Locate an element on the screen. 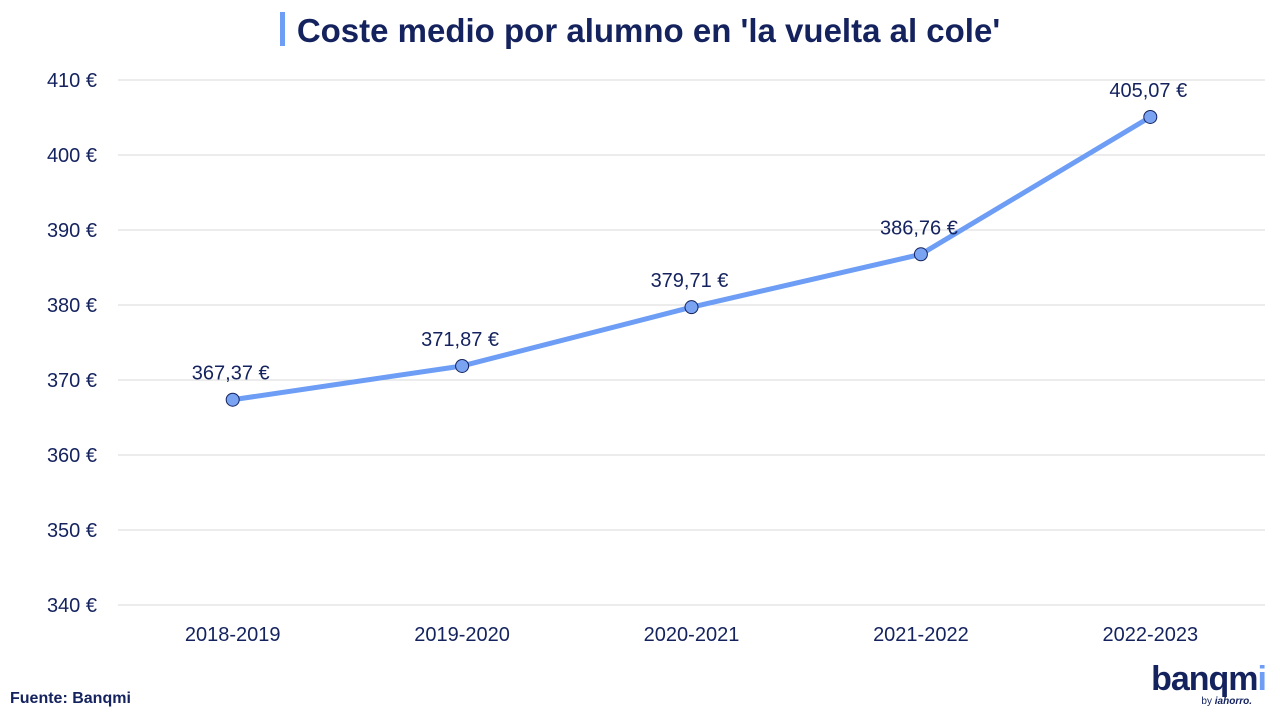 The height and width of the screenshot is (720, 1280). title-accent-bar is located at coordinates (282, 29).